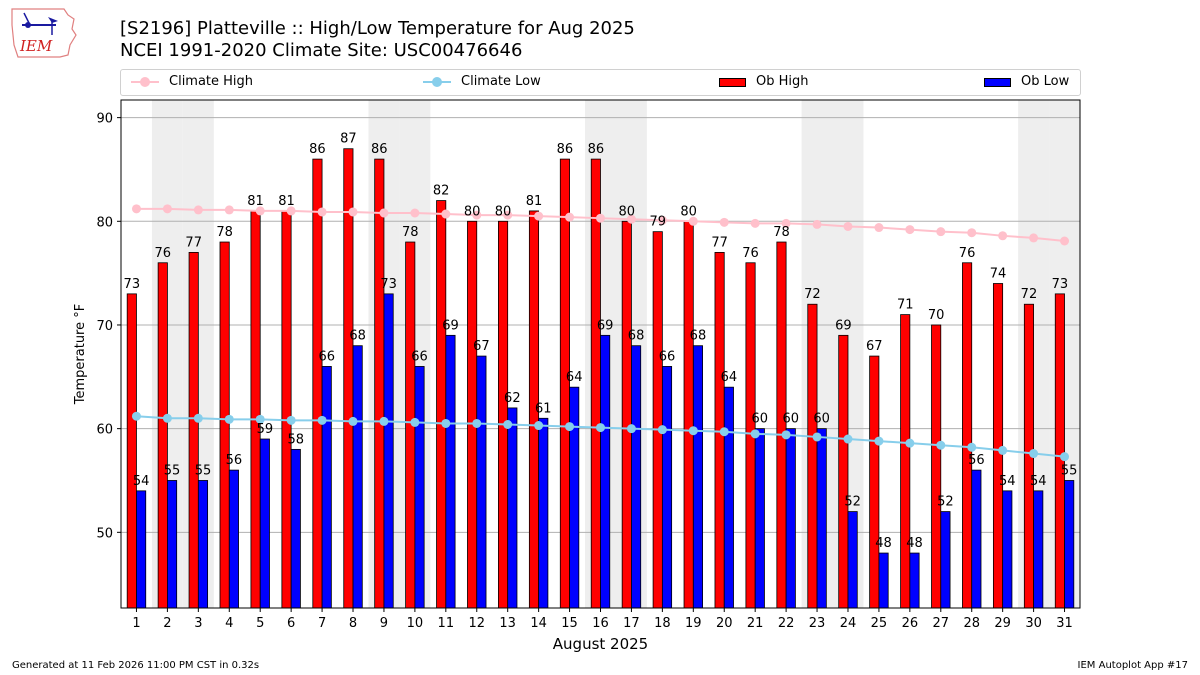 This screenshot has width=1200, height=675. What do you see at coordinates (512, 398) in the screenshot?
I see `ob-low-label: 62` at bounding box center [512, 398].